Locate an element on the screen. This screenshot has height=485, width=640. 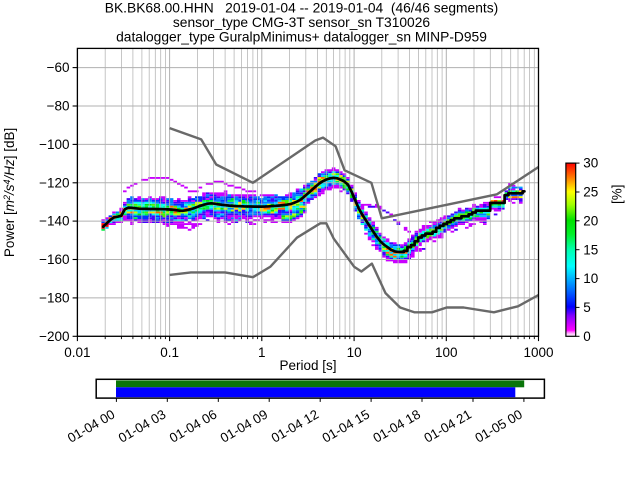
svg-text: 20 is located at coordinates (590, 220).